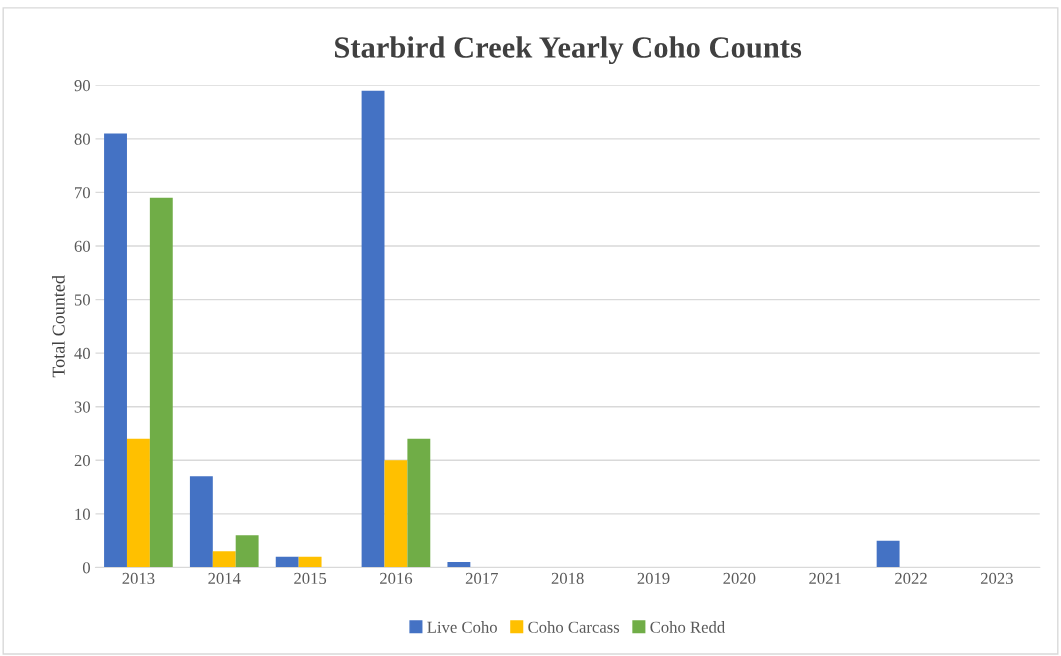 Image resolution: width=1061 pixels, height=656 pixels. I want to click on chart-title: Starbird Creek Yearly Coho Counts, so click(568, 50).